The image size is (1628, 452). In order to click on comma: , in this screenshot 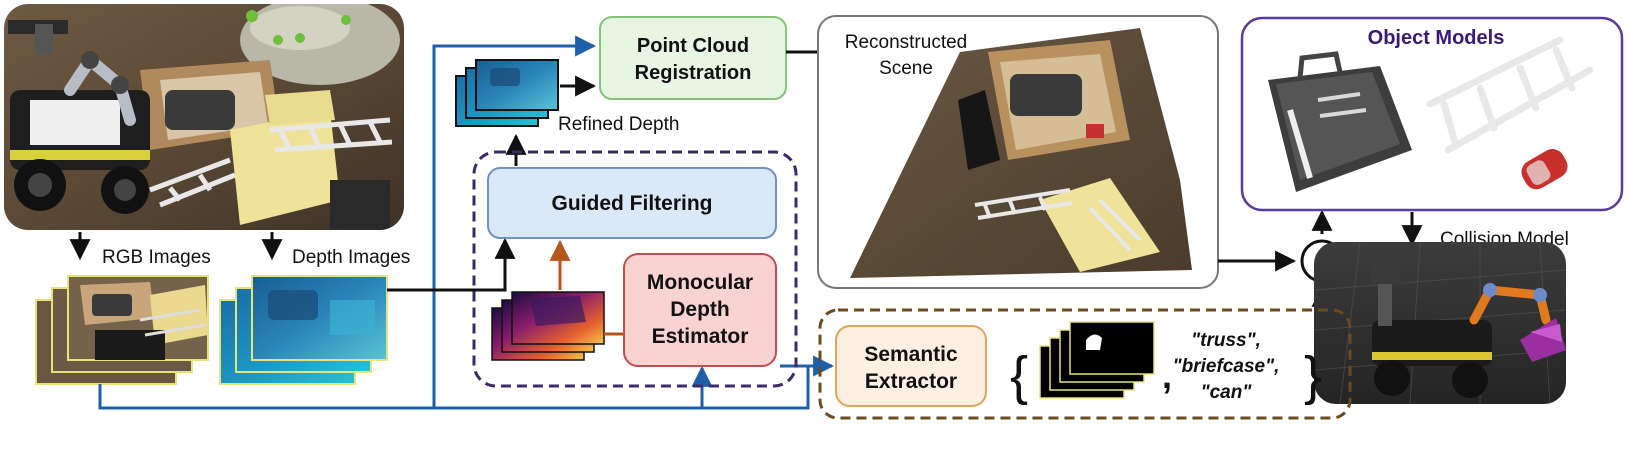, I will do `click(1167, 375)`.